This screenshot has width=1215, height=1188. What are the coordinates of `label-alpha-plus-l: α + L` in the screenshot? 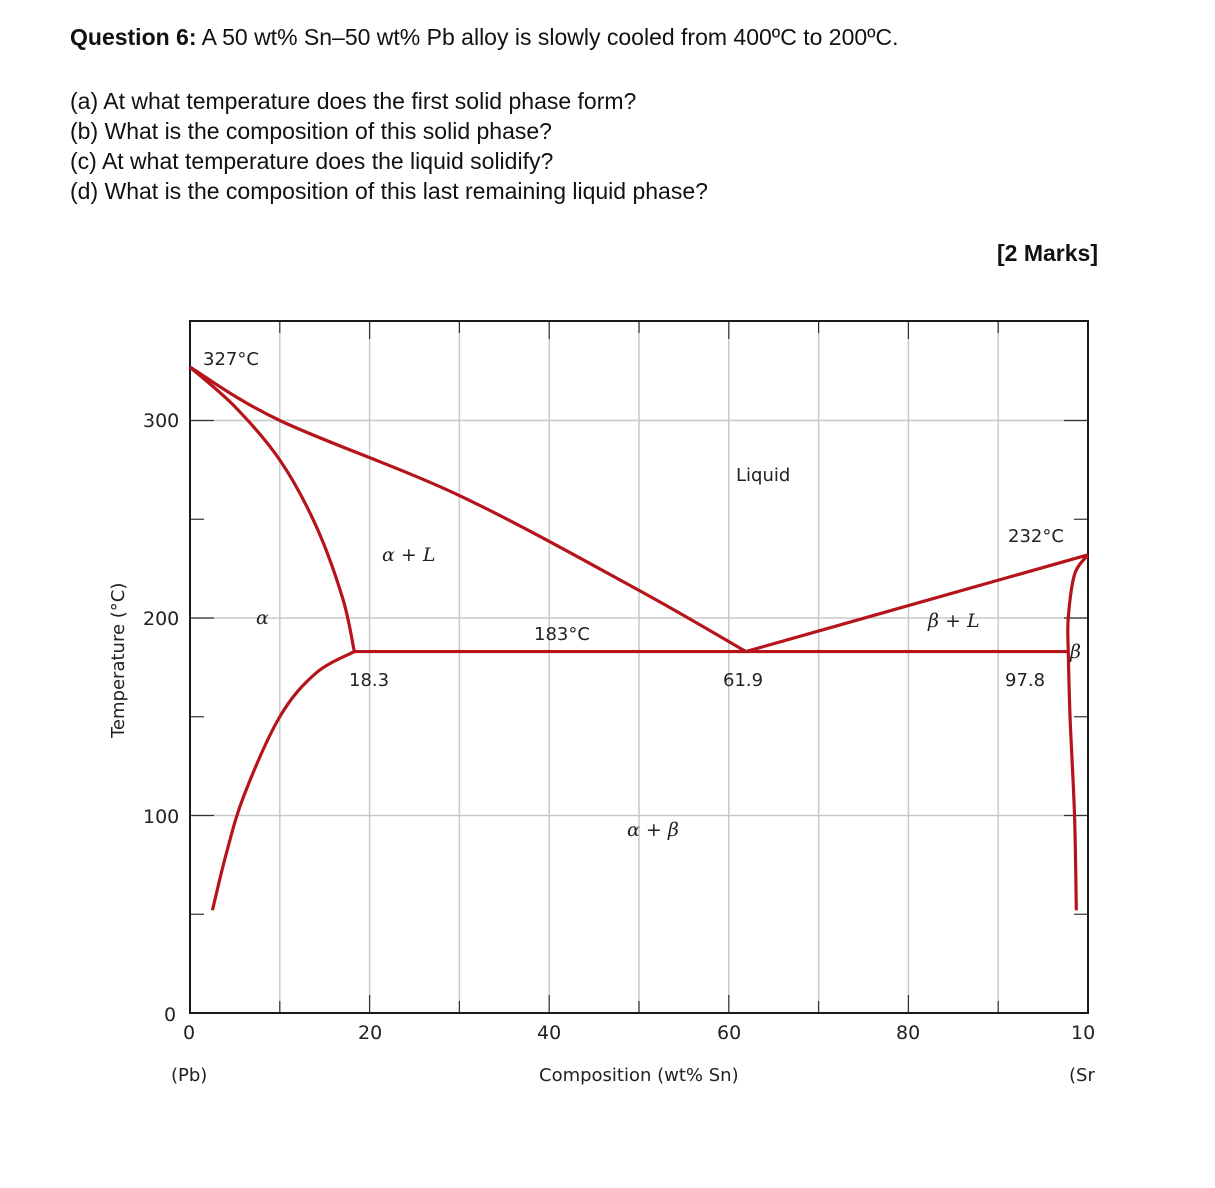 It's located at (408, 555).